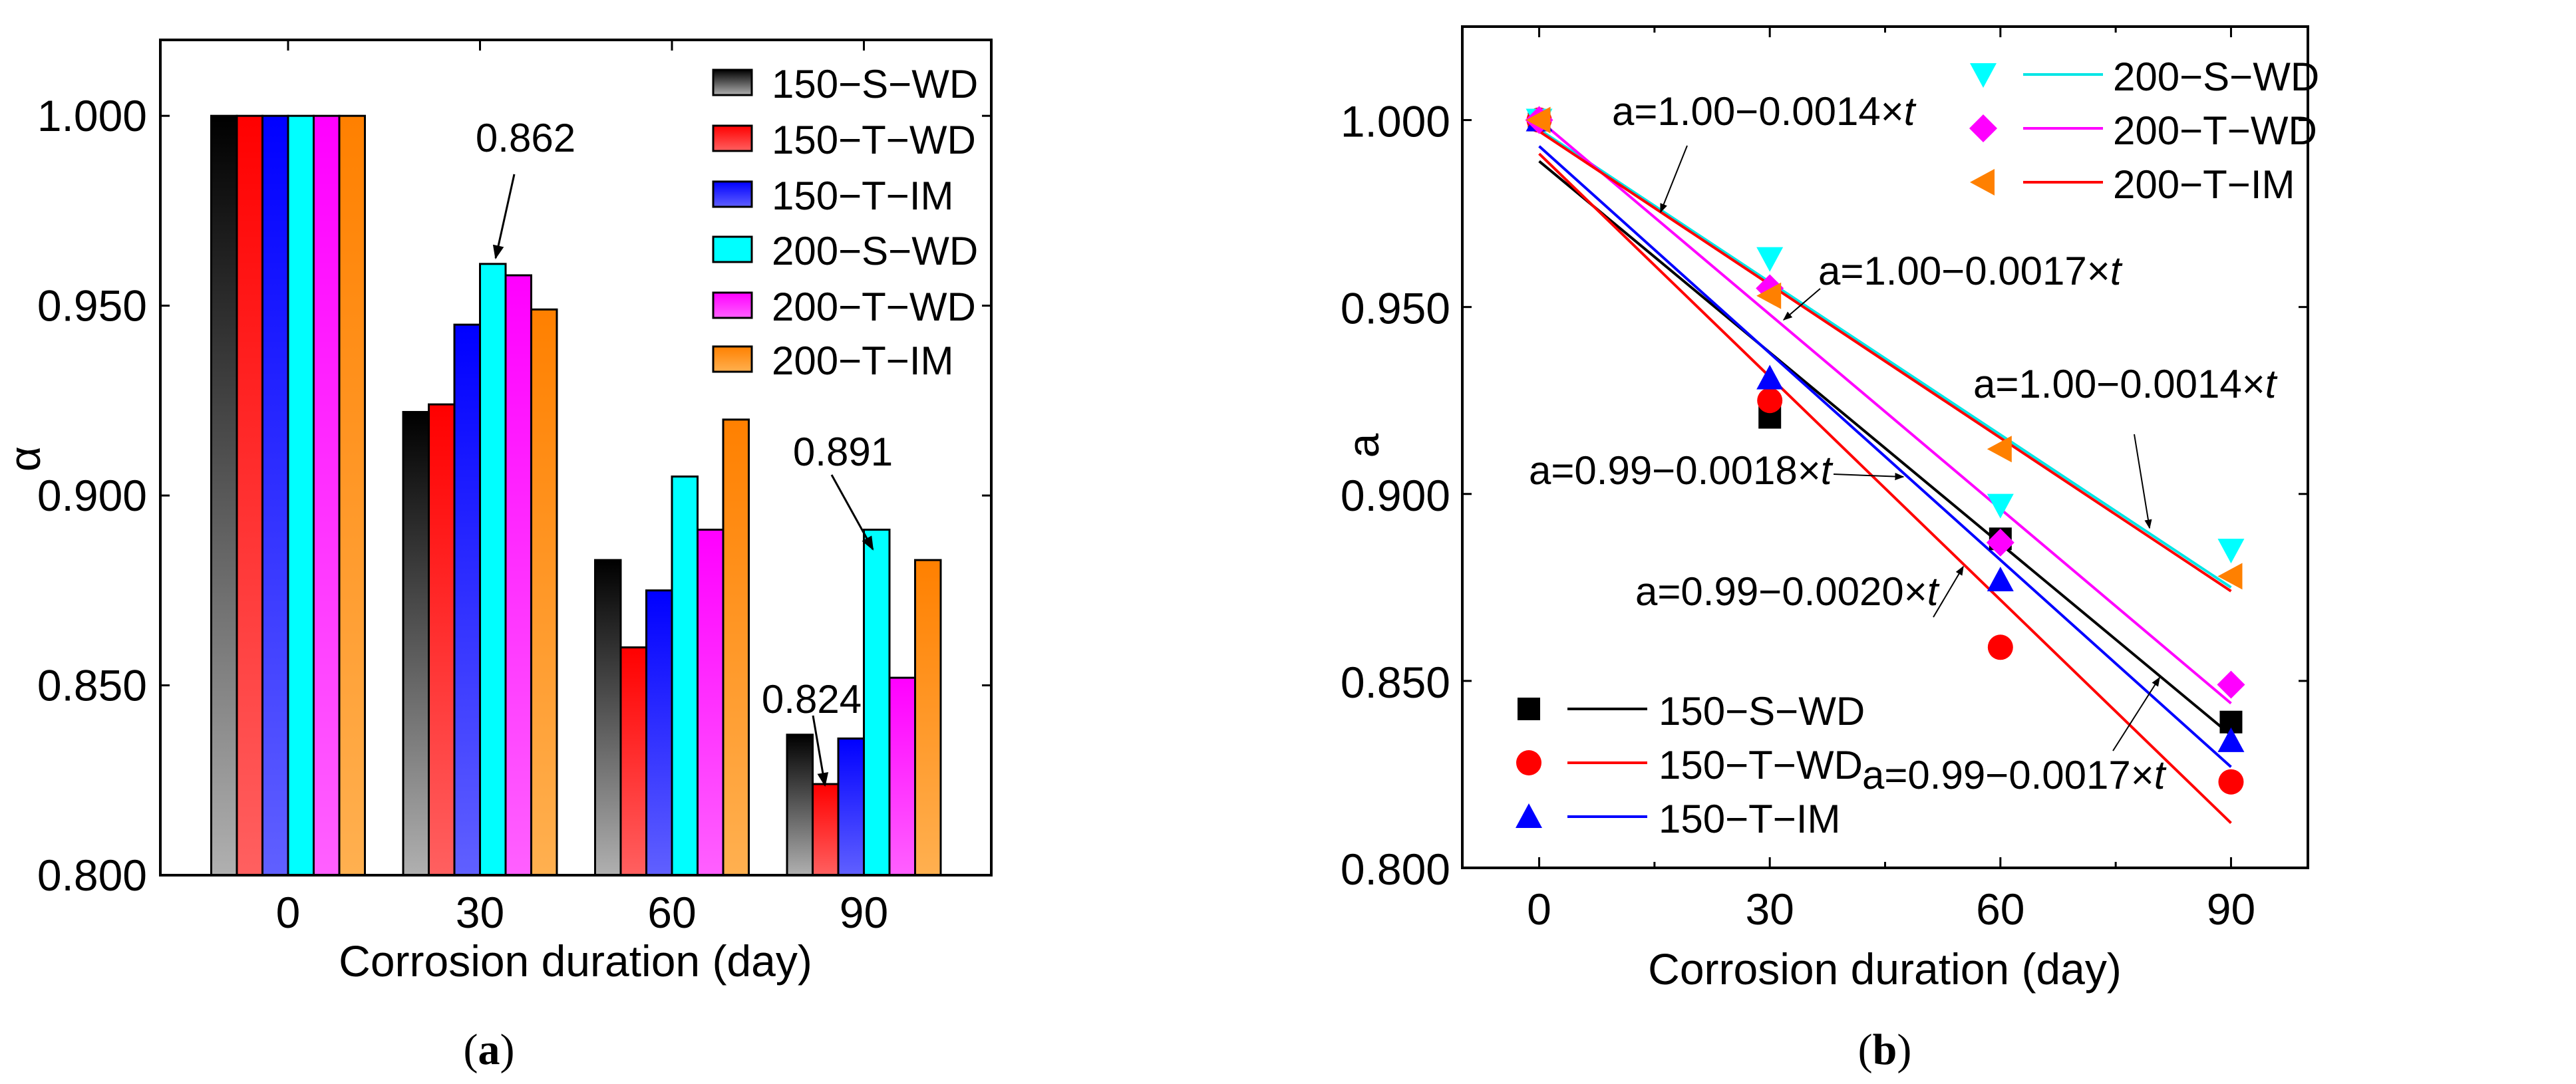 The width and height of the screenshot is (2576, 1084). I want to click on y-axis-label: α, so click(24, 459).